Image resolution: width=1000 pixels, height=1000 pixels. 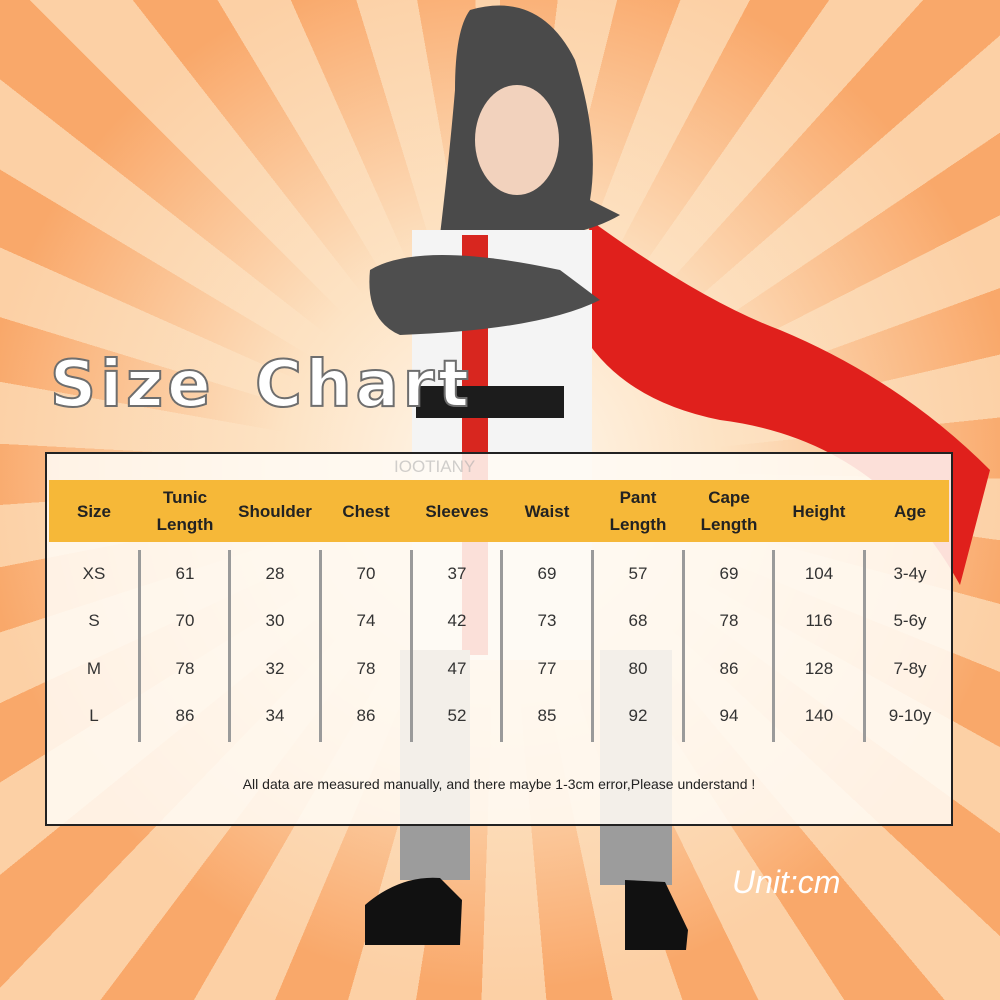 What do you see at coordinates (499, 511) in the screenshot?
I see `header-band` at bounding box center [499, 511].